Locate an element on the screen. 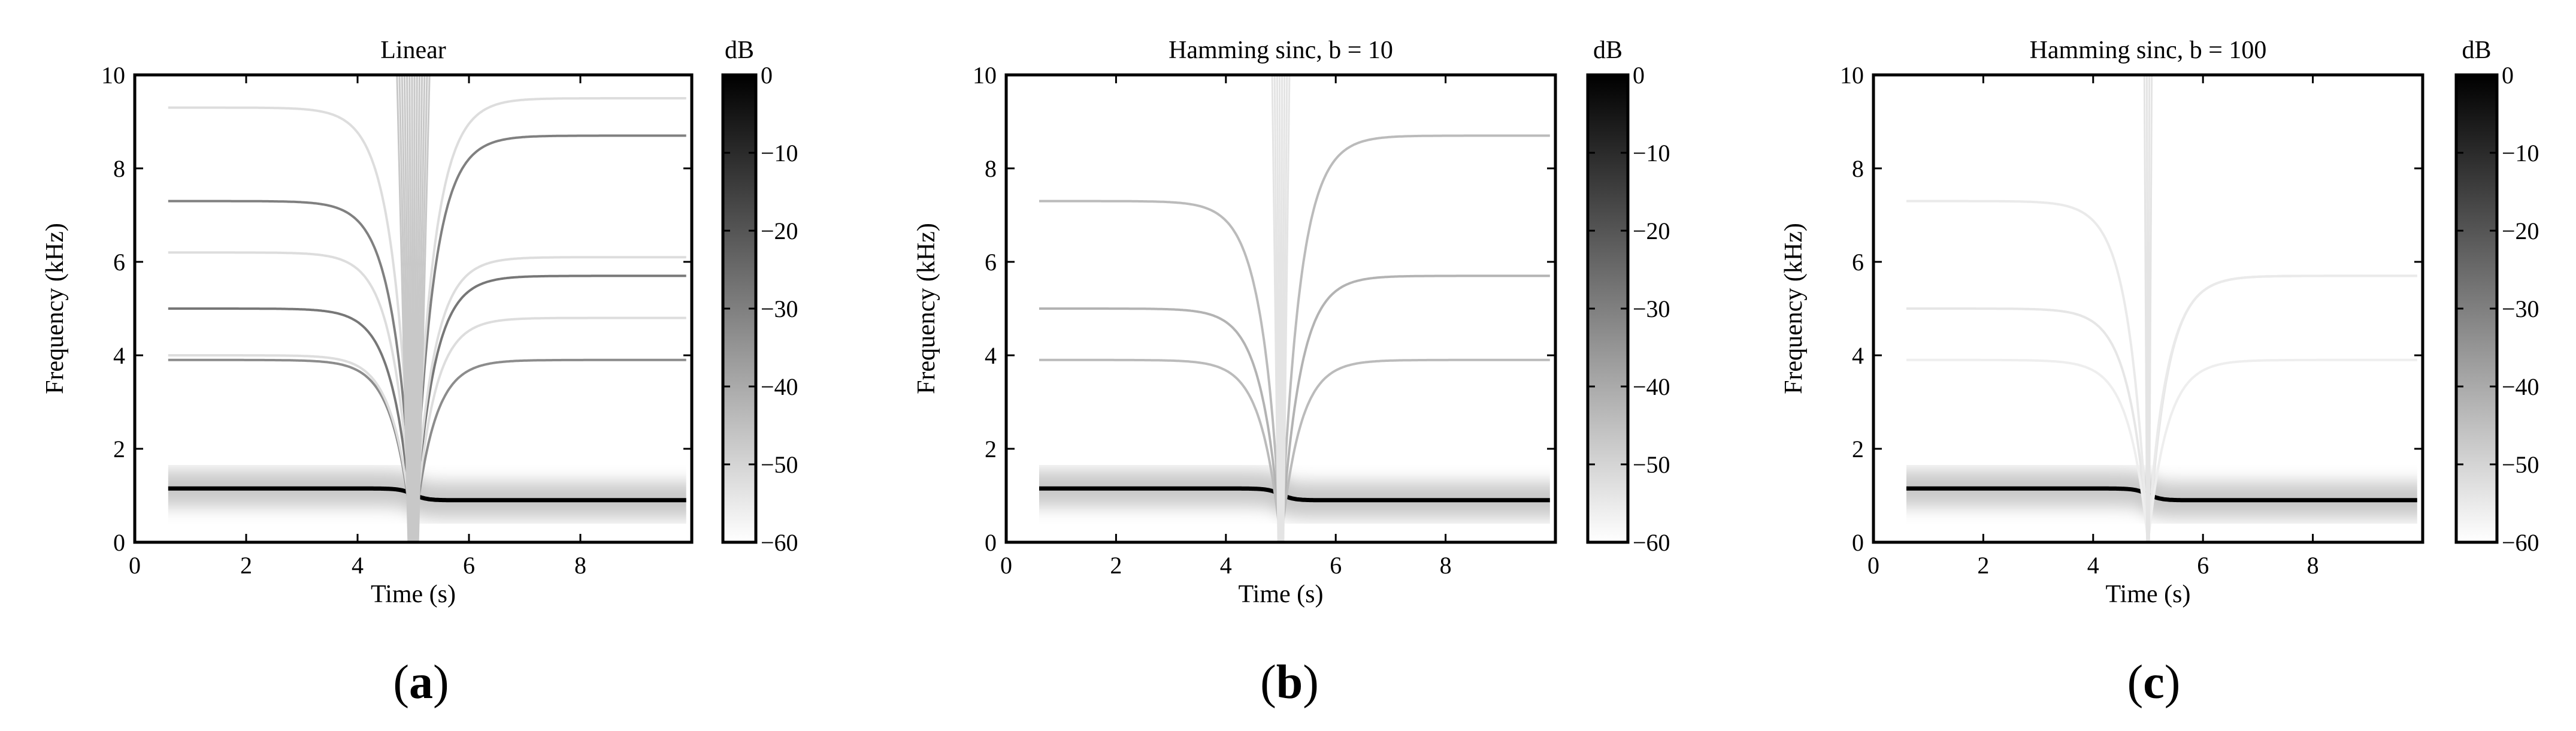 Image resolution: width=2576 pixels, height=731 pixels. chart-title: Linear is located at coordinates (413, 50).